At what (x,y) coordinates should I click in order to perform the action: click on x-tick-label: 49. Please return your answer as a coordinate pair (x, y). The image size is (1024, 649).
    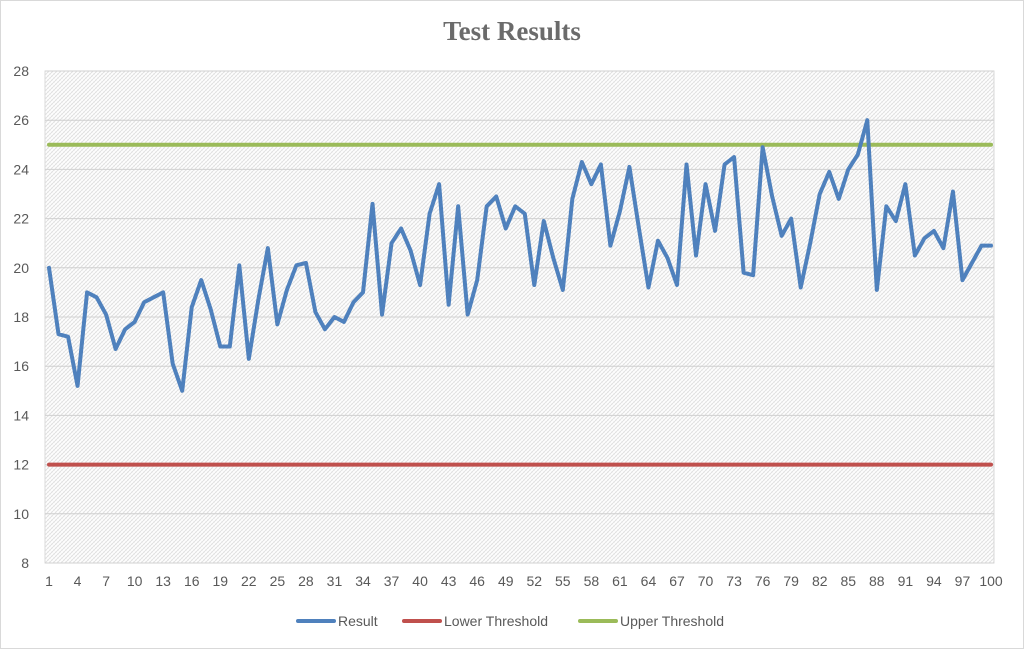
    Looking at the image, I should click on (506, 581).